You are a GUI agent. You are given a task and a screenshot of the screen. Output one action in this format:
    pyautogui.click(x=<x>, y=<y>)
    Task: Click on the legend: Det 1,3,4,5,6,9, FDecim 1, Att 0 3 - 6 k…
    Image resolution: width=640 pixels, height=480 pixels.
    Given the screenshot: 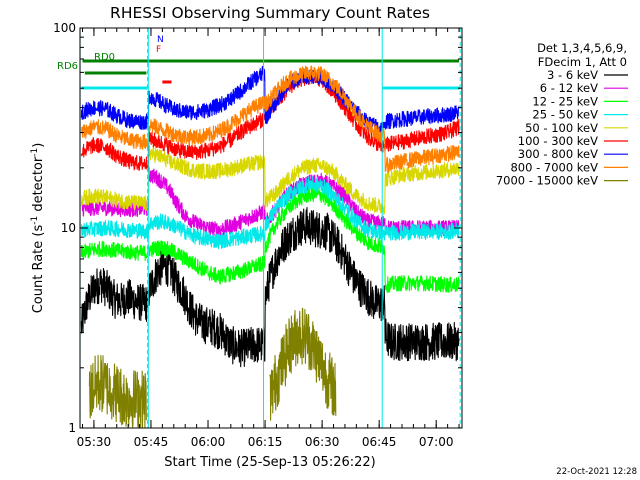 What is the action you would take?
    pyautogui.click(x=562, y=114)
    